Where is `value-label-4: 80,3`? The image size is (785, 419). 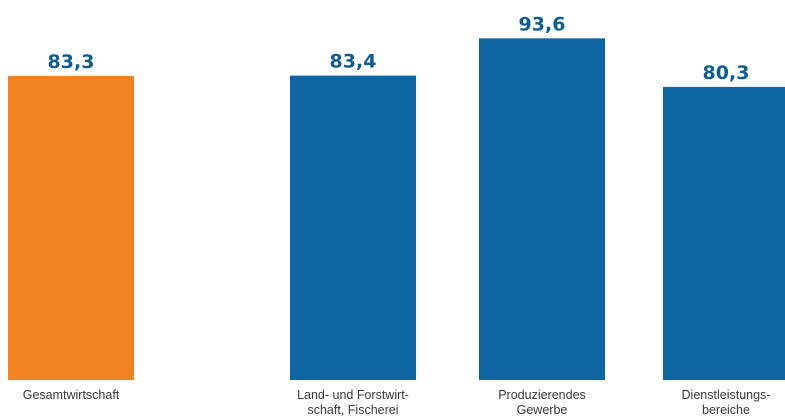 value-label-4: 80,3 is located at coordinates (726, 73).